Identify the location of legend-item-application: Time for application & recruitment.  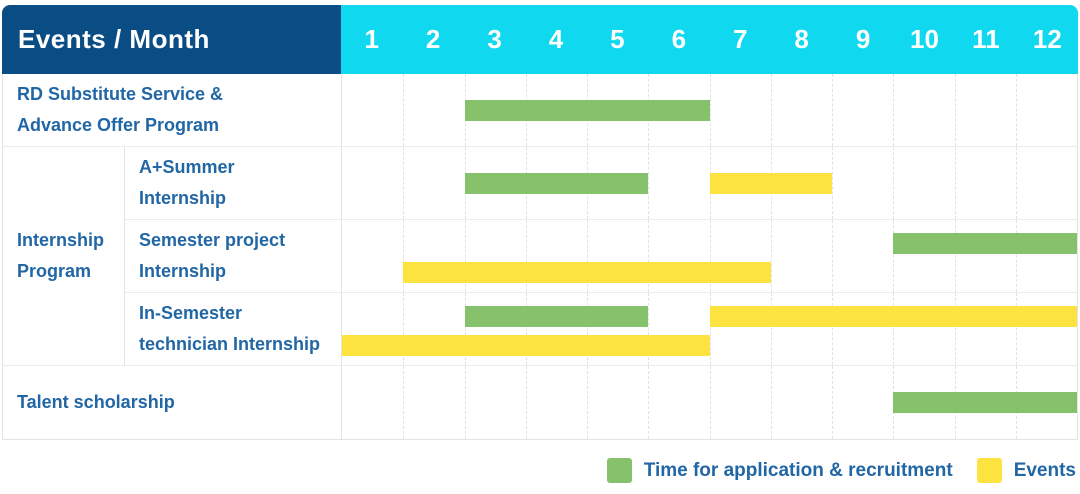
(779, 470).